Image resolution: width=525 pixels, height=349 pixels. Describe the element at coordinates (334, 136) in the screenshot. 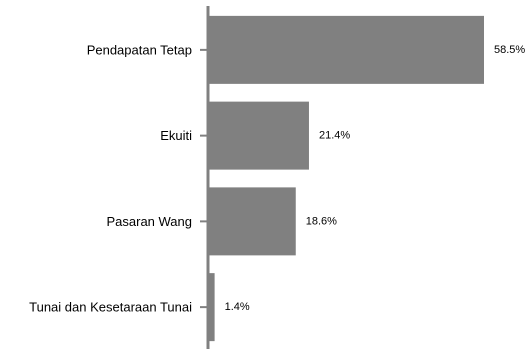

I see `value-label: 21.4%` at that location.